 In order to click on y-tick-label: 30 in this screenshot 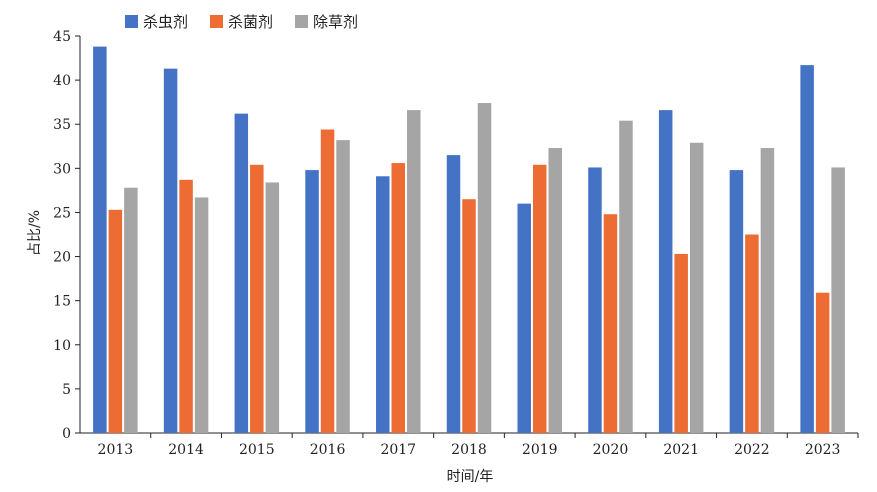, I will do `click(62, 169)`.